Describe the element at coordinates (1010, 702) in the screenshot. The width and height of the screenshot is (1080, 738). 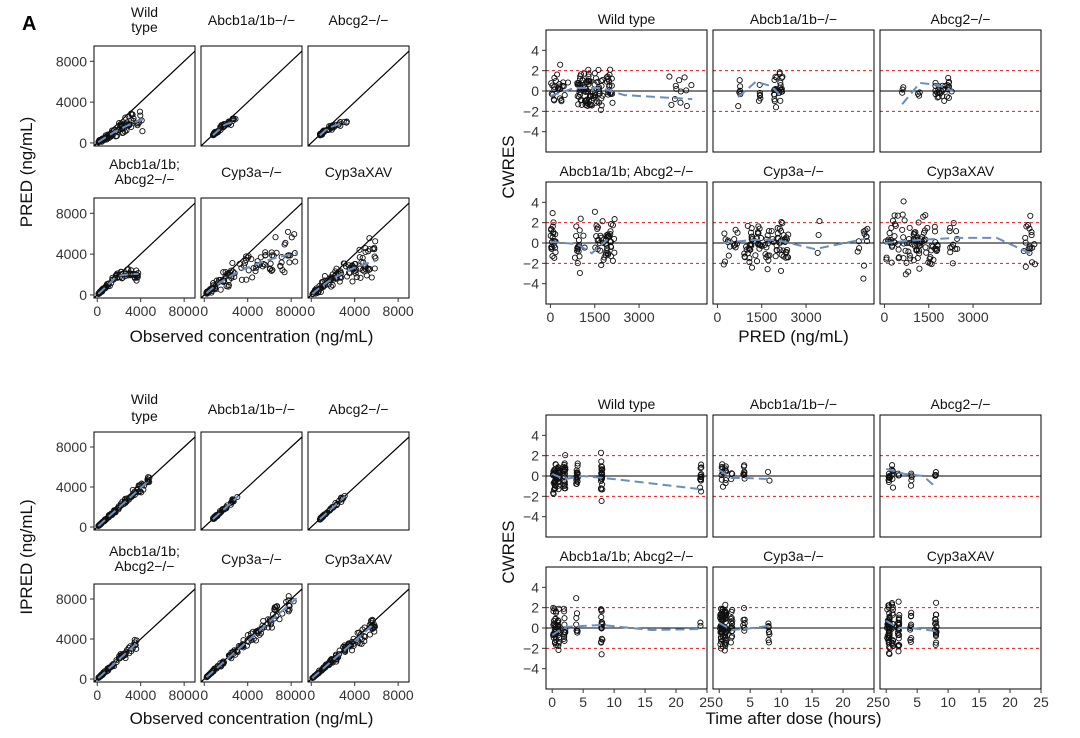
I see `x-tick-label: 20` at that location.